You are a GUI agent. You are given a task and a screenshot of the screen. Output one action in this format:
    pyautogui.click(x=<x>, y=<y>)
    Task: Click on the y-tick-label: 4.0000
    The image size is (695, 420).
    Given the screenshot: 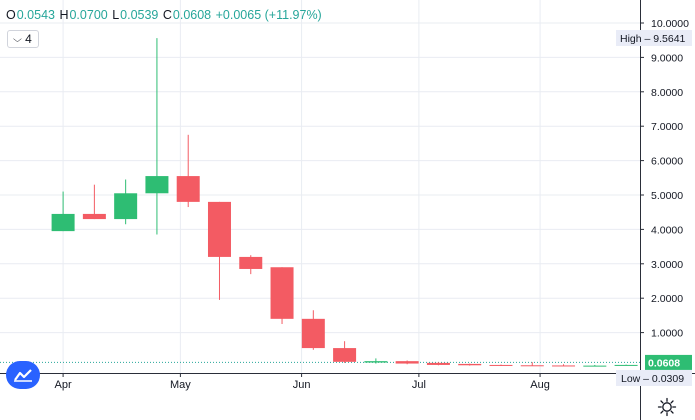 What is the action you would take?
    pyautogui.click(x=667, y=230)
    